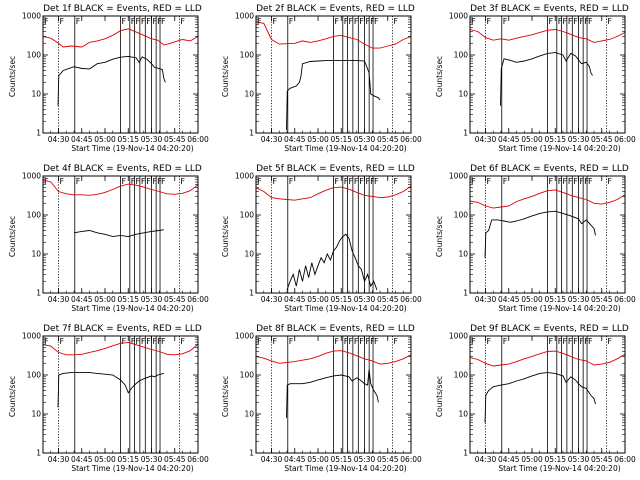 The height and width of the screenshot is (480, 640). I want to click on panel-title: Det 5f BLACK = Events, RED = LLD, so click(335, 169).